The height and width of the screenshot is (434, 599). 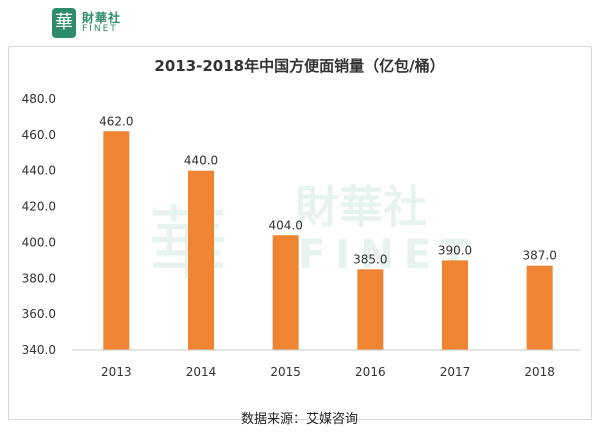 I want to click on data-label: 387.0, so click(x=539, y=256).